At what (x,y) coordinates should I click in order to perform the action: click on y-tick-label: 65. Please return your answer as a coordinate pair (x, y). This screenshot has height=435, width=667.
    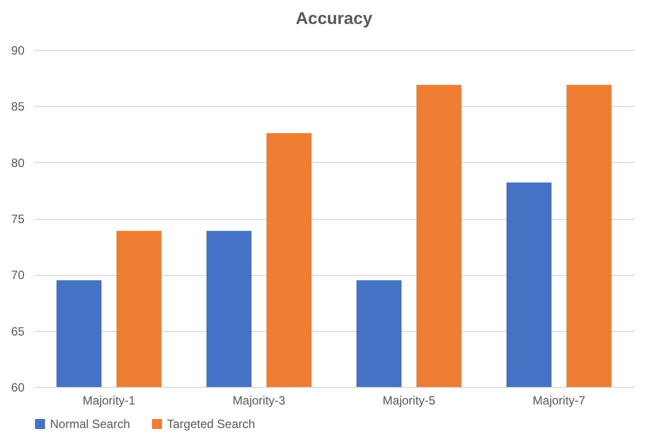
    Looking at the image, I should click on (18, 331).